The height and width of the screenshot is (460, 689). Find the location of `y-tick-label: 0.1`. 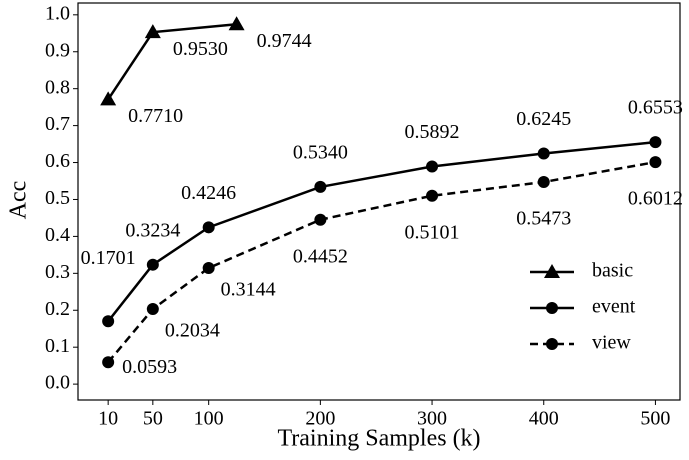

y-tick-label: 0.1 is located at coordinates (57, 346).